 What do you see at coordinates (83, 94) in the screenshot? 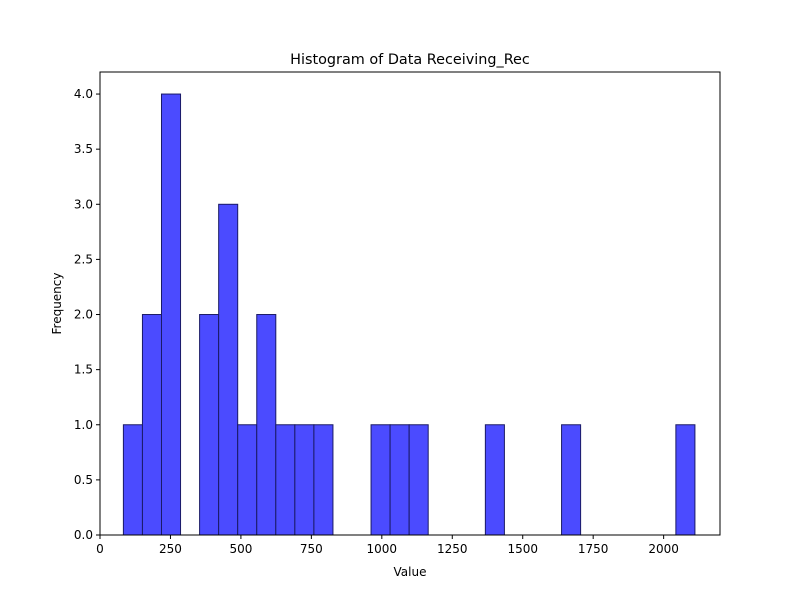
I see `y-tick-label: 4.0` at bounding box center [83, 94].